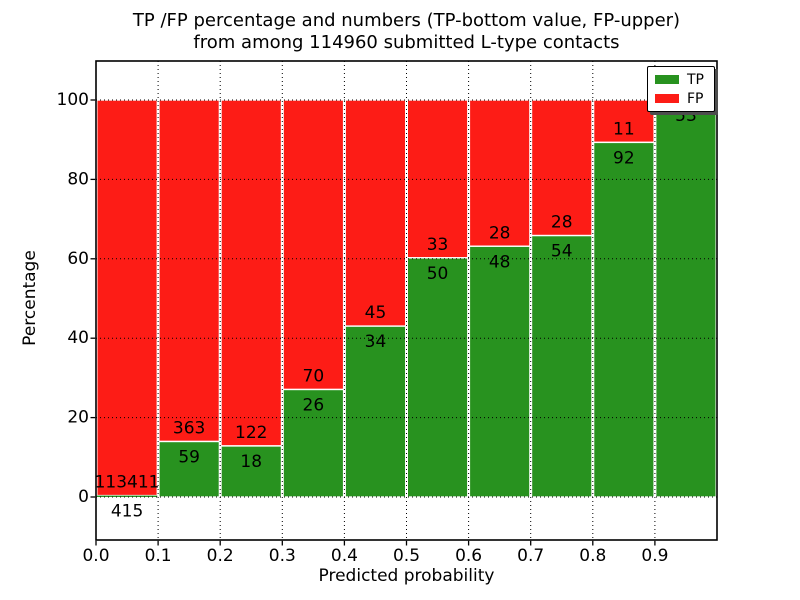 This screenshot has height=600, width=800. What do you see at coordinates (282, 556) in the screenshot?
I see `x-tick-label: 0.3` at bounding box center [282, 556].